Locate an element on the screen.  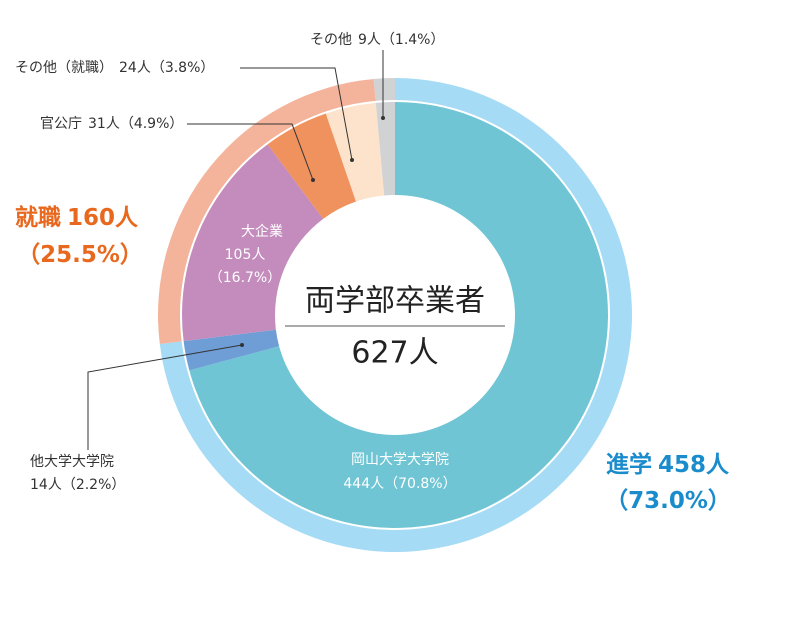
label-part: 大企業 is located at coordinates (262, 231).